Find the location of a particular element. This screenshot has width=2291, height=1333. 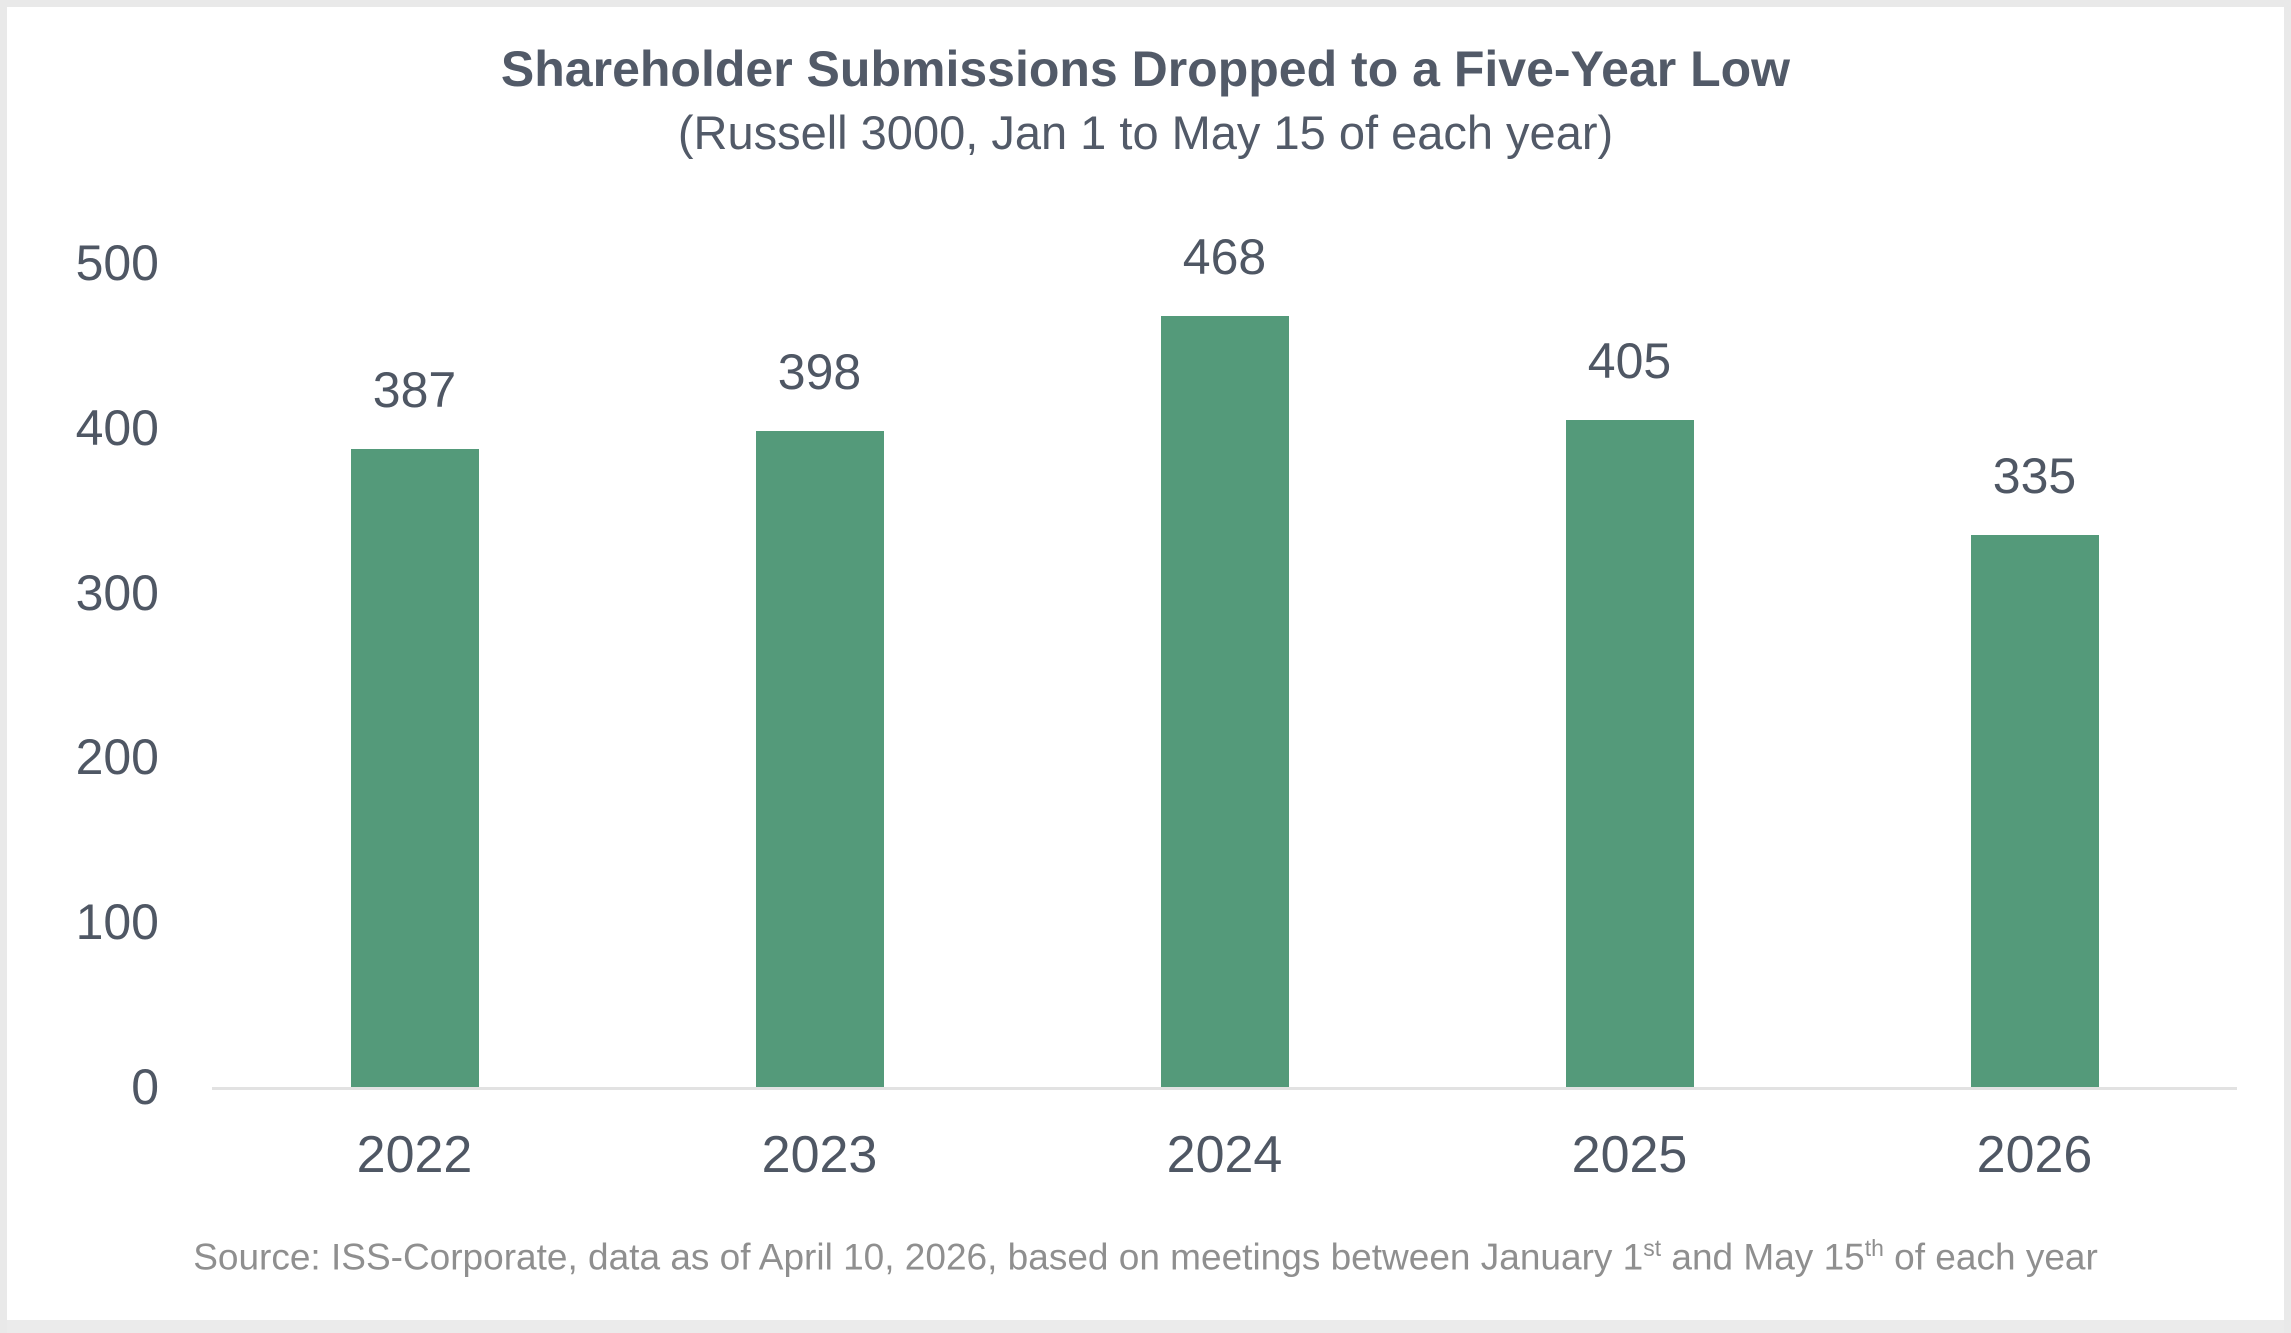

y-axis-tick-label: 0 is located at coordinates (145, 1087).